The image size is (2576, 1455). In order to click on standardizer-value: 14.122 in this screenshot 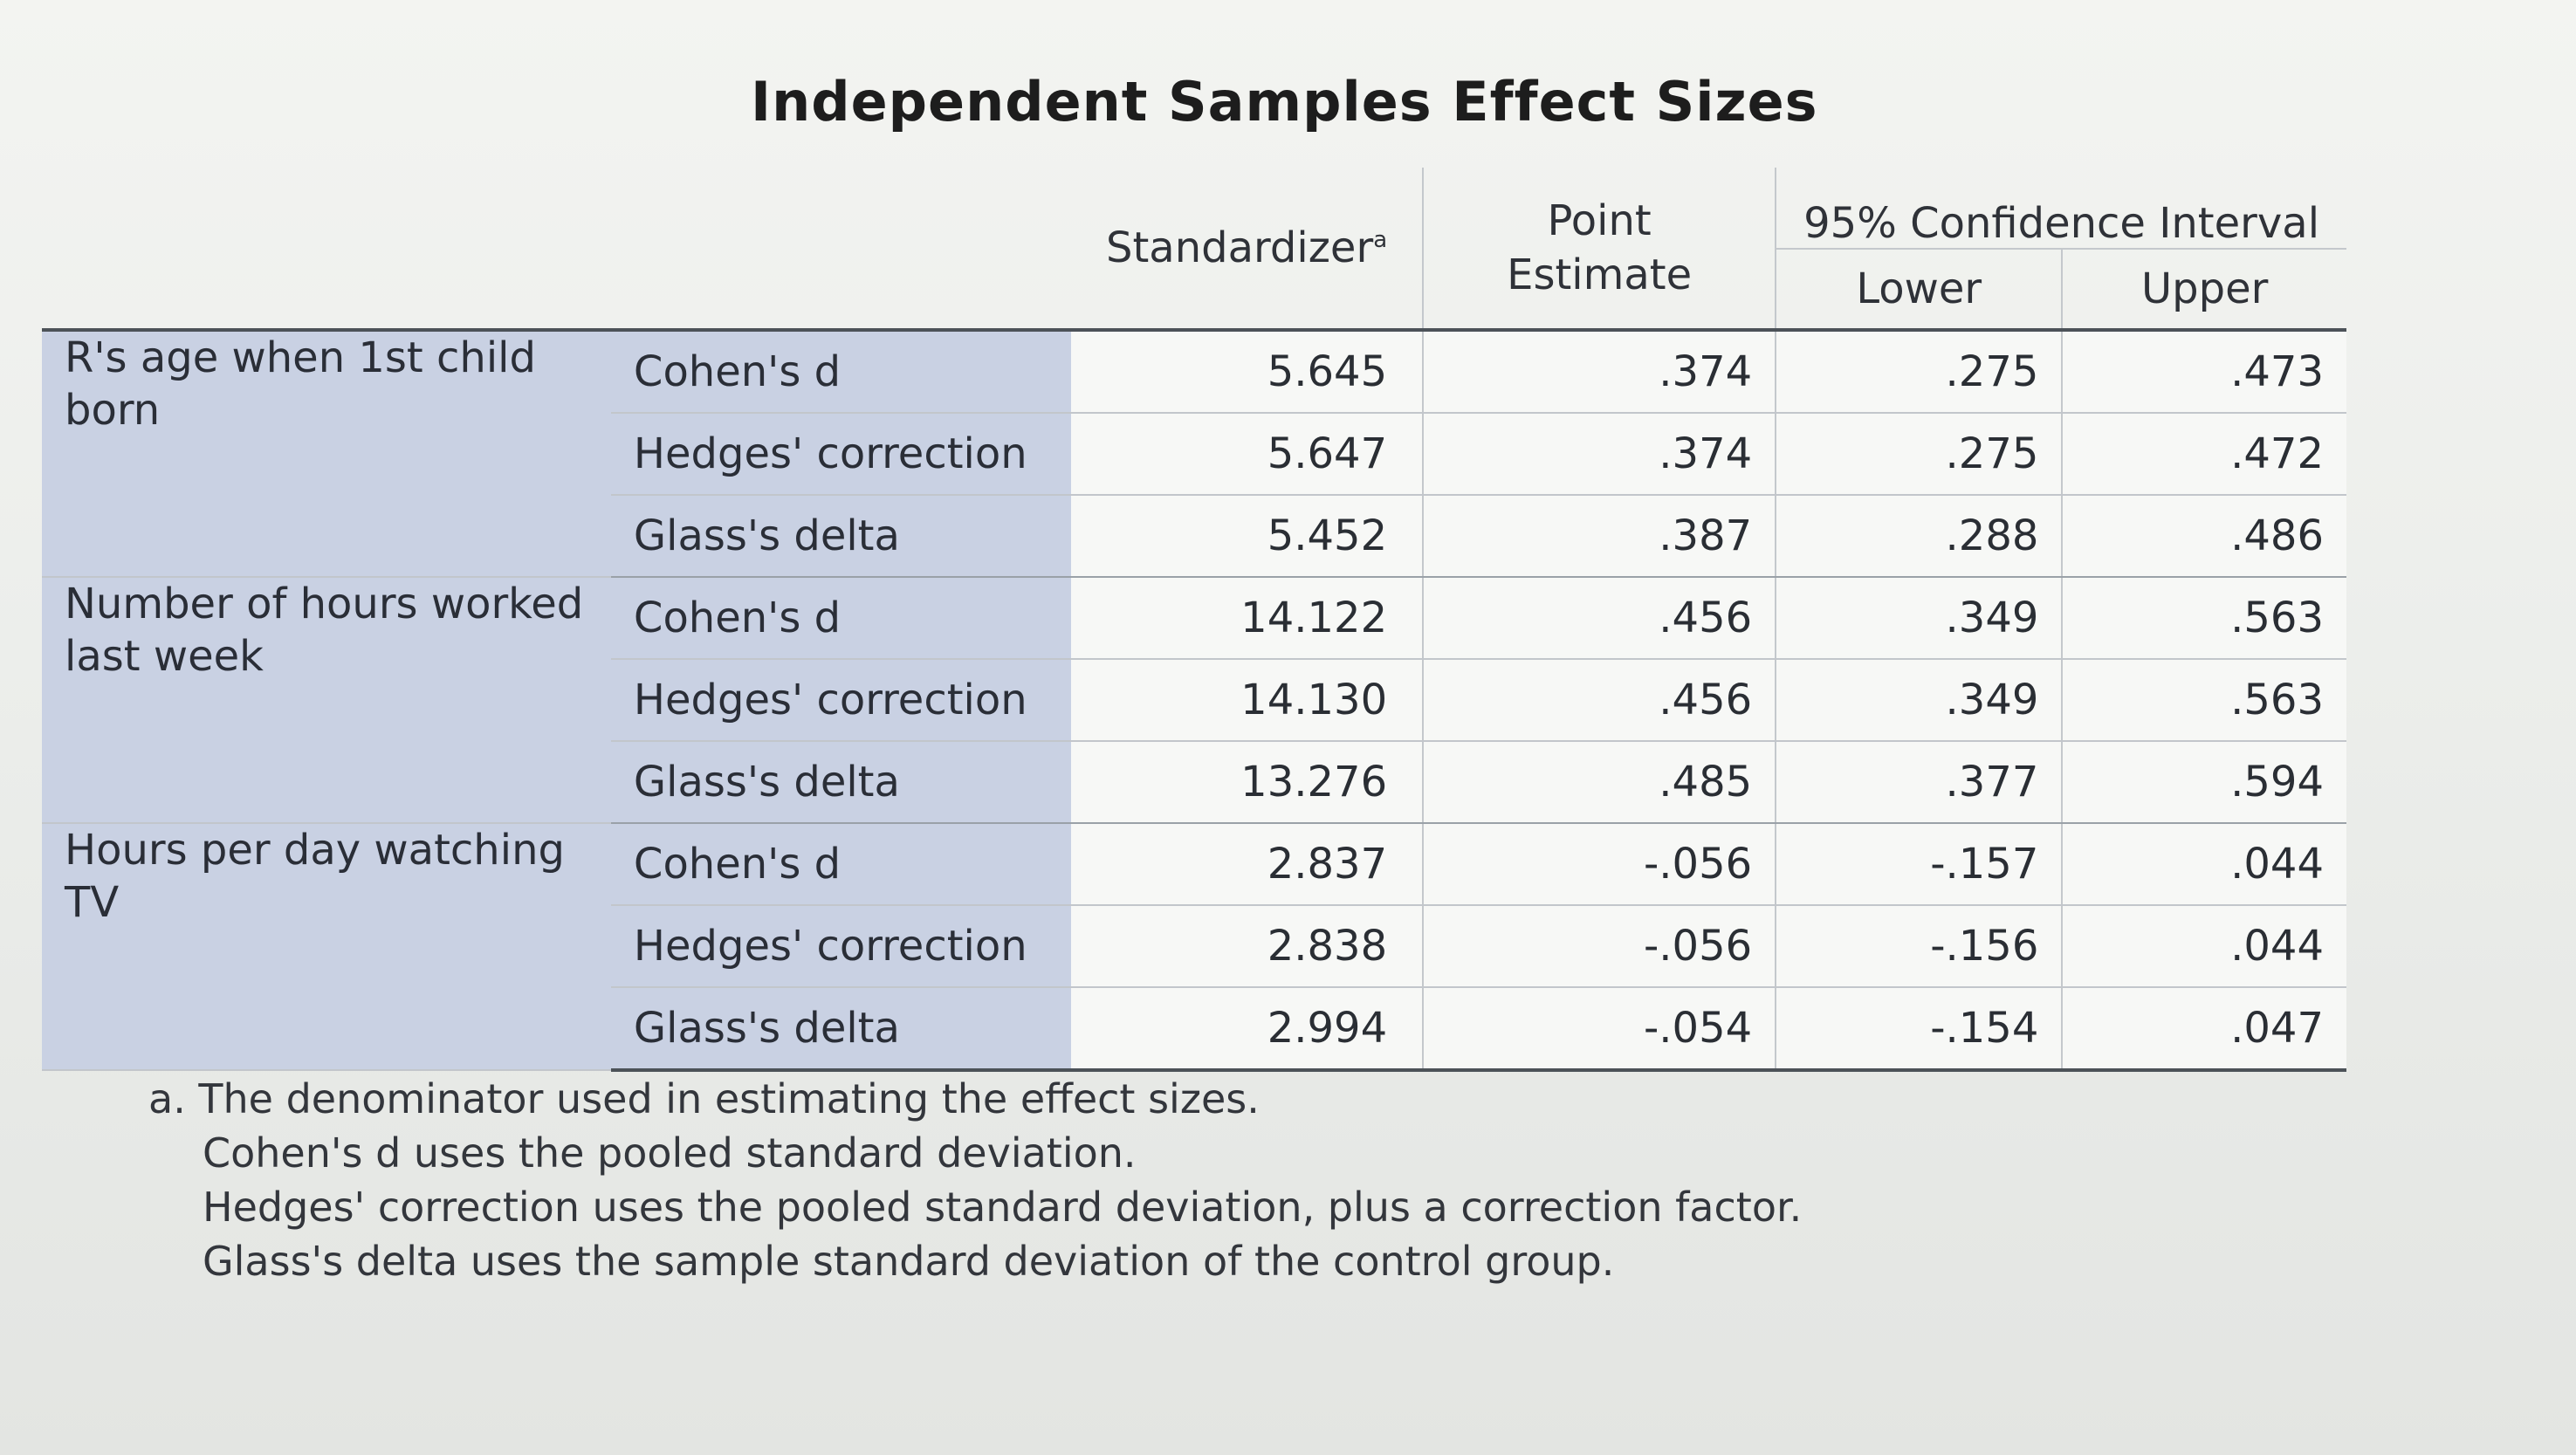, I will do `click(1247, 618)`.